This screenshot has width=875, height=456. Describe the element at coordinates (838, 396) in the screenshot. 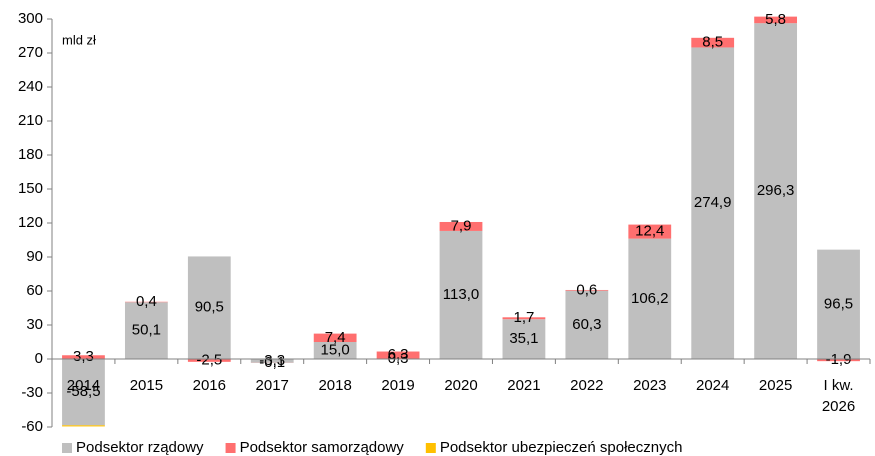

I see `x-tick-label: I kw. 2026` at that location.